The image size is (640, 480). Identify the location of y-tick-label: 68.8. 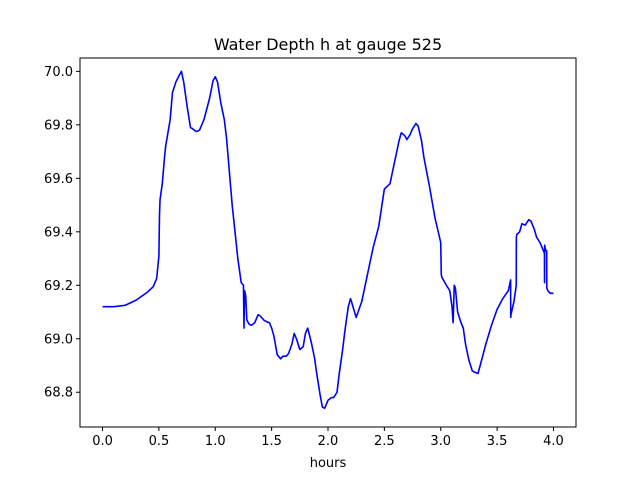
(58, 393).